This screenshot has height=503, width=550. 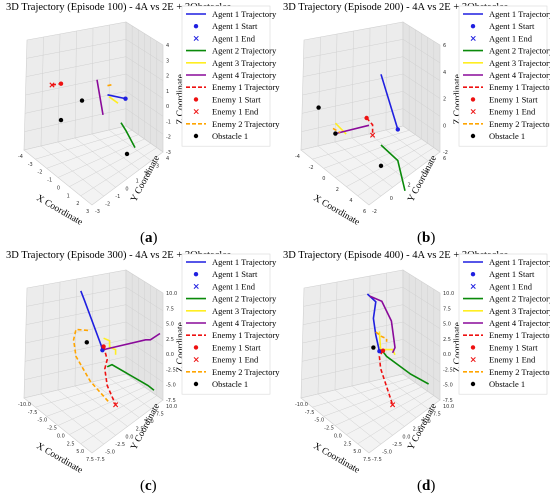 I want to click on caption-letter: a, so click(x=149, y=238).